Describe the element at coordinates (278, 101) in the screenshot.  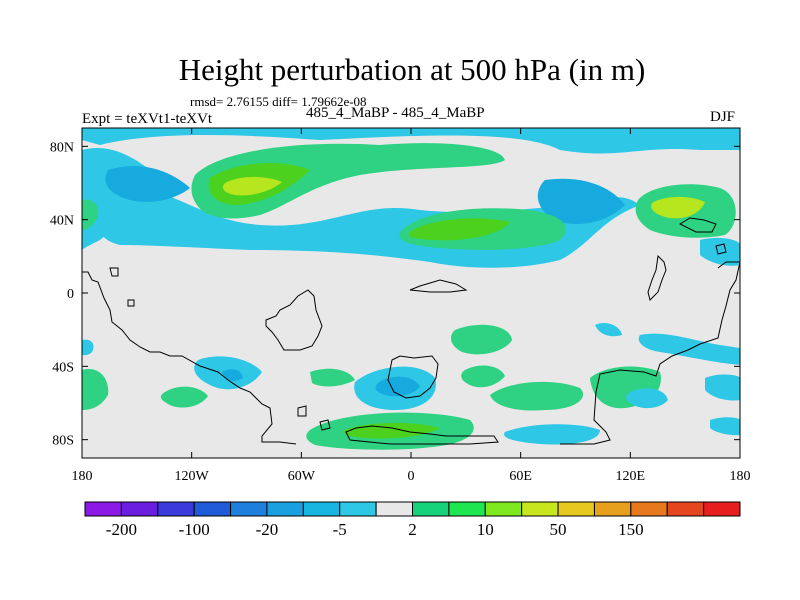
I see `chart-subtitle: rmsd= 2.76155 diff= 1.79662e-08` at that location.